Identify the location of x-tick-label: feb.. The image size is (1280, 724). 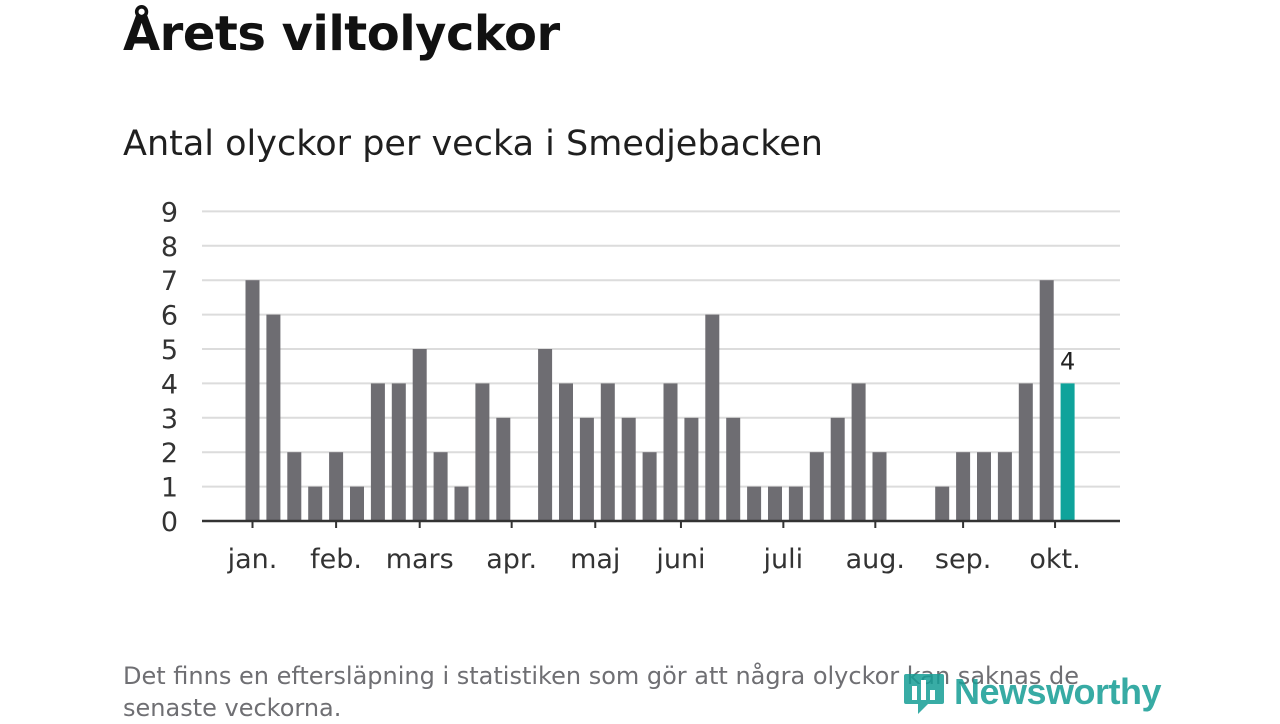
(336, 559).